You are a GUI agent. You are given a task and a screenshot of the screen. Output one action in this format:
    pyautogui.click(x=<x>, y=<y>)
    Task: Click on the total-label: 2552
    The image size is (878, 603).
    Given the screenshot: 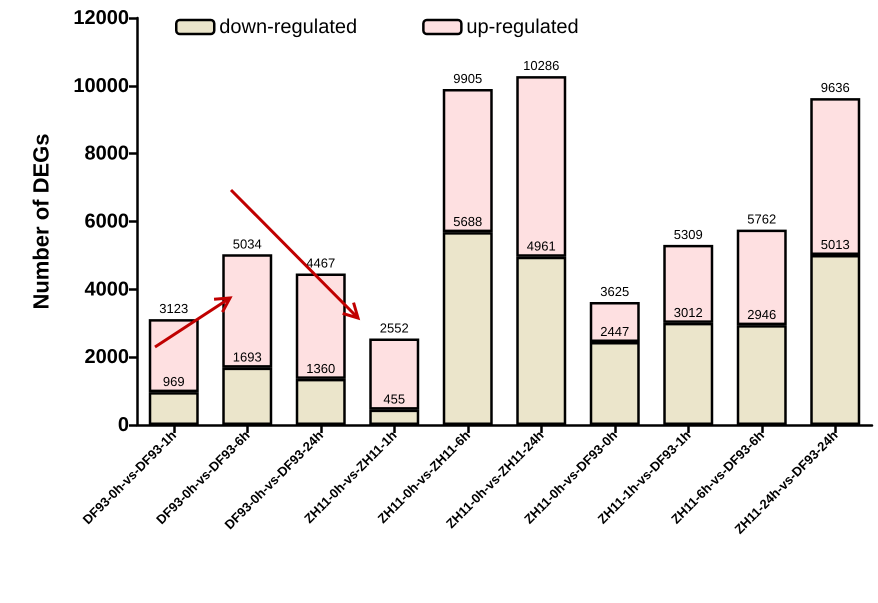 What is the action you would take?
    pyautogui.click(x=394, y=328)
    